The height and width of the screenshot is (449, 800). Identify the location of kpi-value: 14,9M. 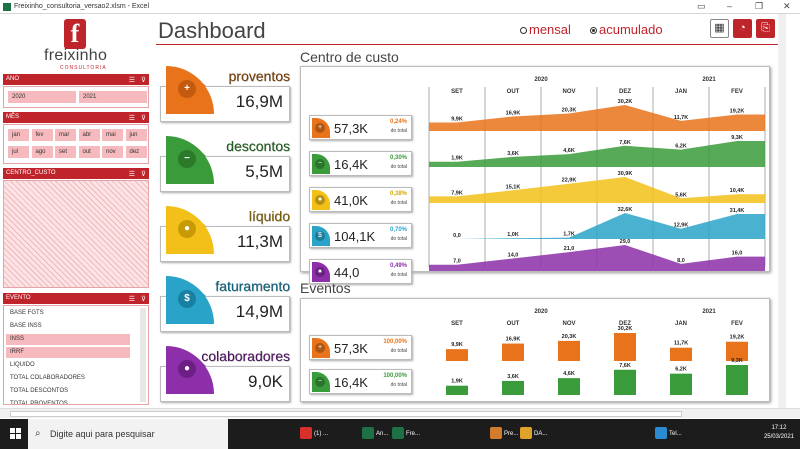
(259, 311).